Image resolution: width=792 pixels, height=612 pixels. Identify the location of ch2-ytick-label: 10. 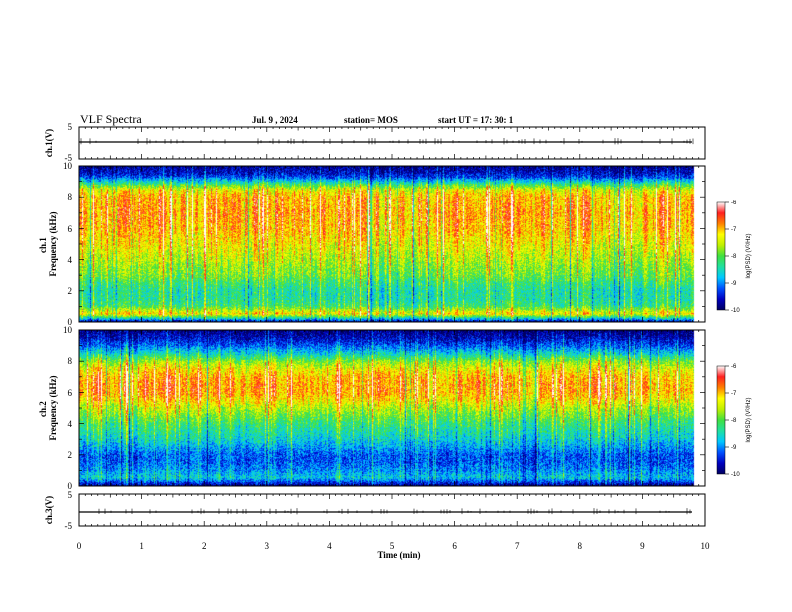
(68, 330).